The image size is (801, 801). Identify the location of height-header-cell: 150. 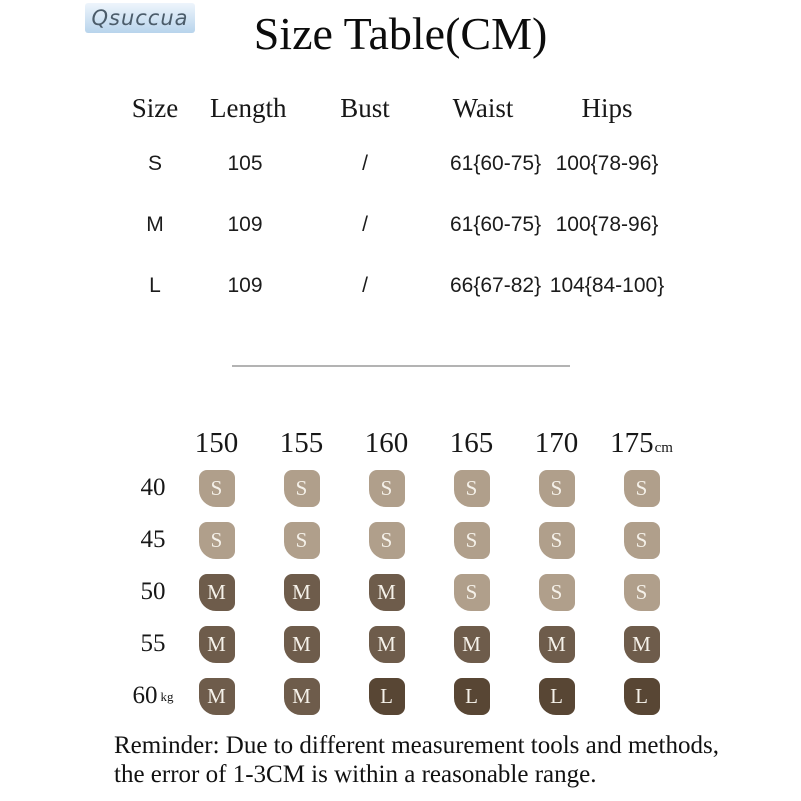
(217, 443).